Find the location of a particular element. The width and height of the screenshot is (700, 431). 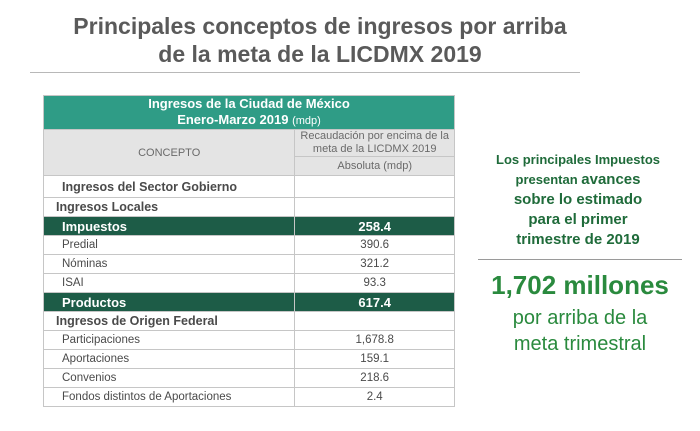

table-row: Nóminas 321.2 is located at coordinates (248, 264).